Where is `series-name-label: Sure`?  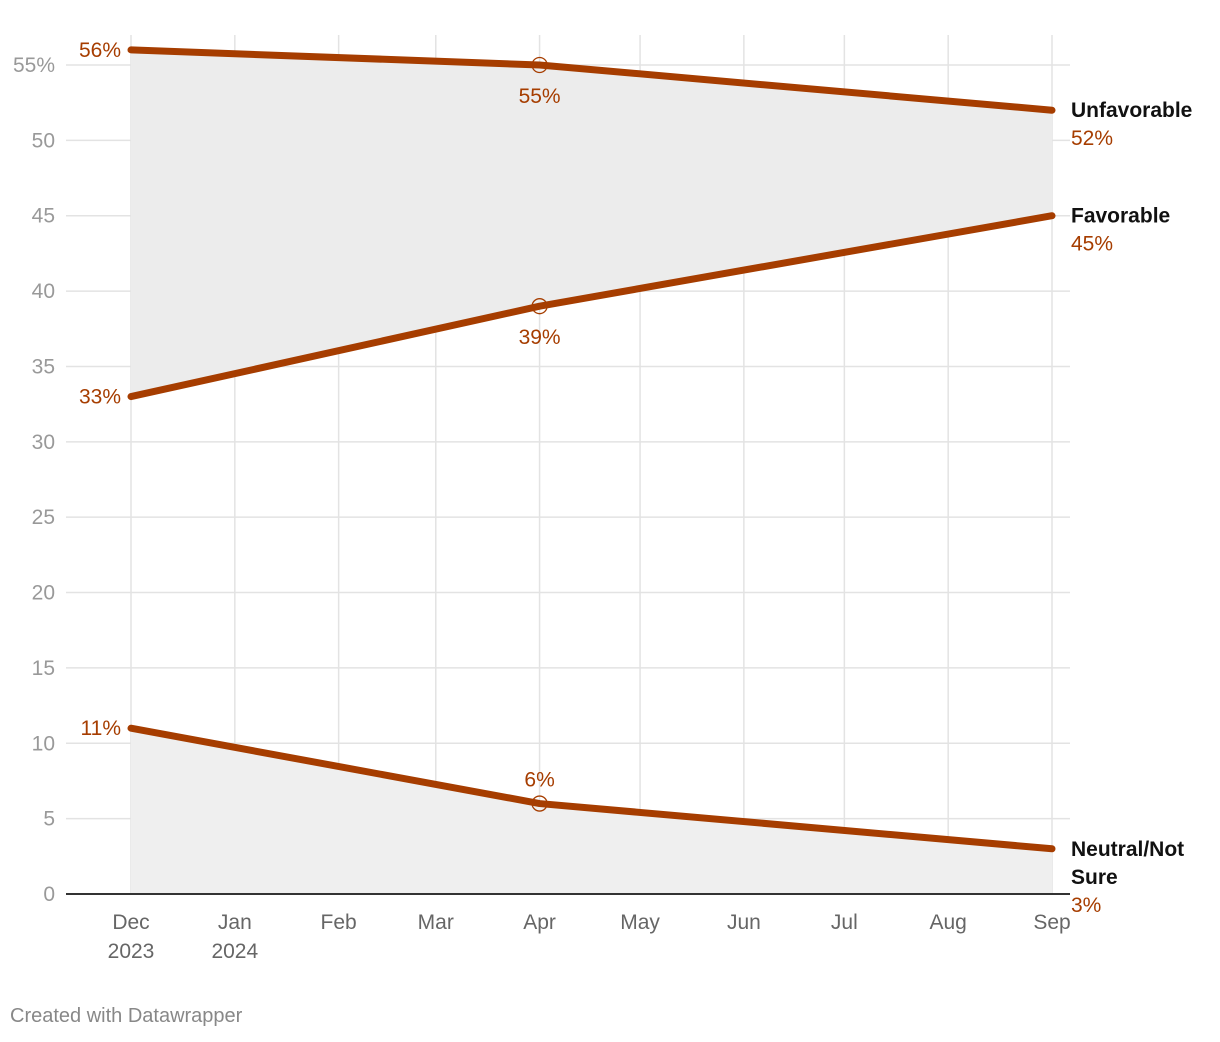 series-name-label: Sure is located at coordinates (1094, 877).